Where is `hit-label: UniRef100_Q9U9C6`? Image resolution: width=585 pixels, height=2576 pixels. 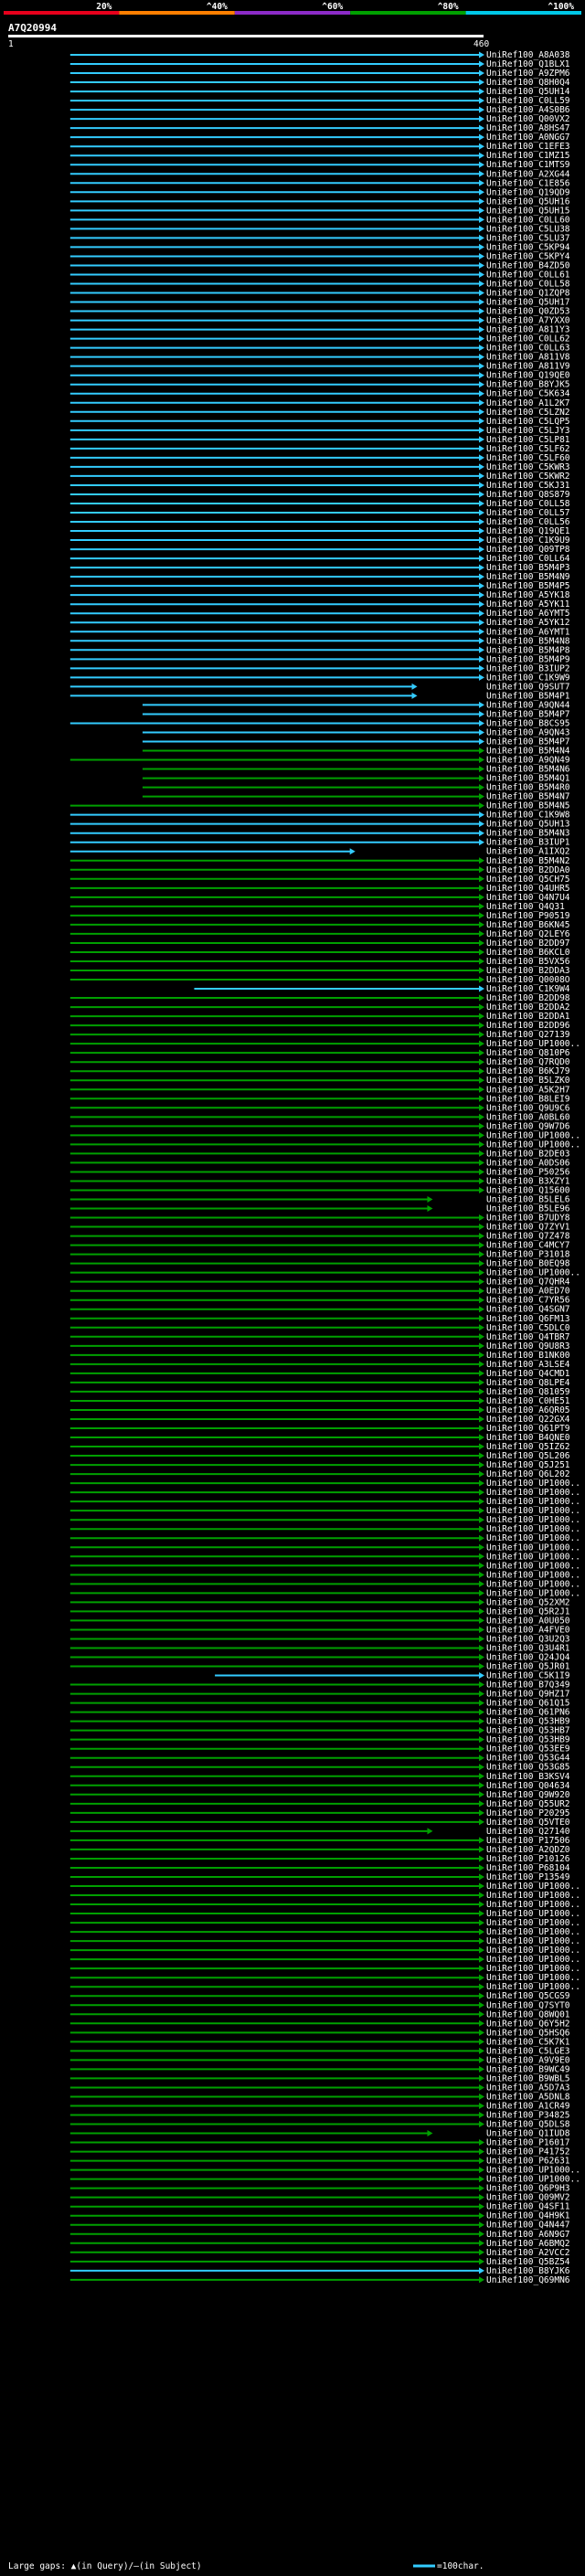
hit-label: UniRef100_Q9U9C6 is located at coordinates (528, 1108).